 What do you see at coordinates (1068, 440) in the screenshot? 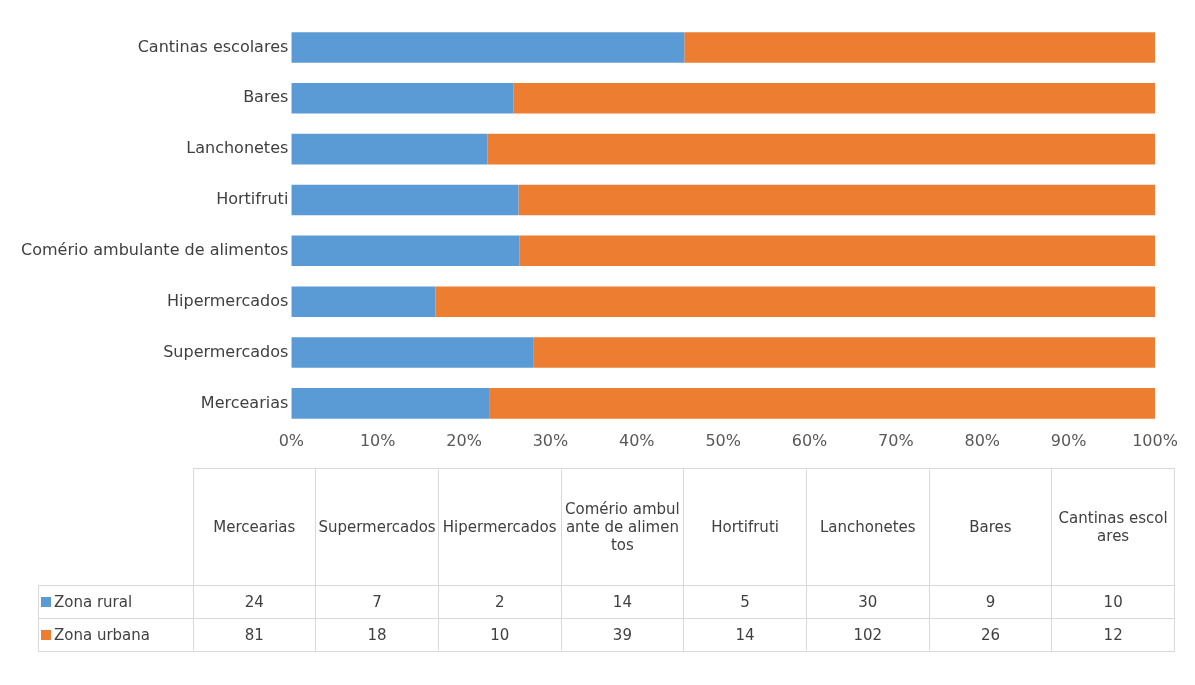
I see `x-tick-label: 90%` at bounding box center [1068, 440].